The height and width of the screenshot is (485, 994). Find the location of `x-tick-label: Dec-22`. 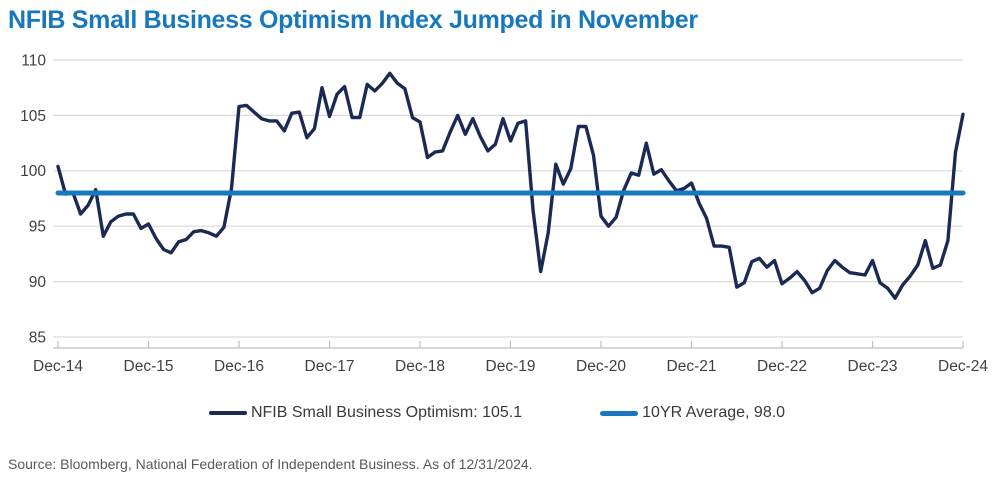

x-tick-label: Dec-22 is located at coordinates (782, 366).